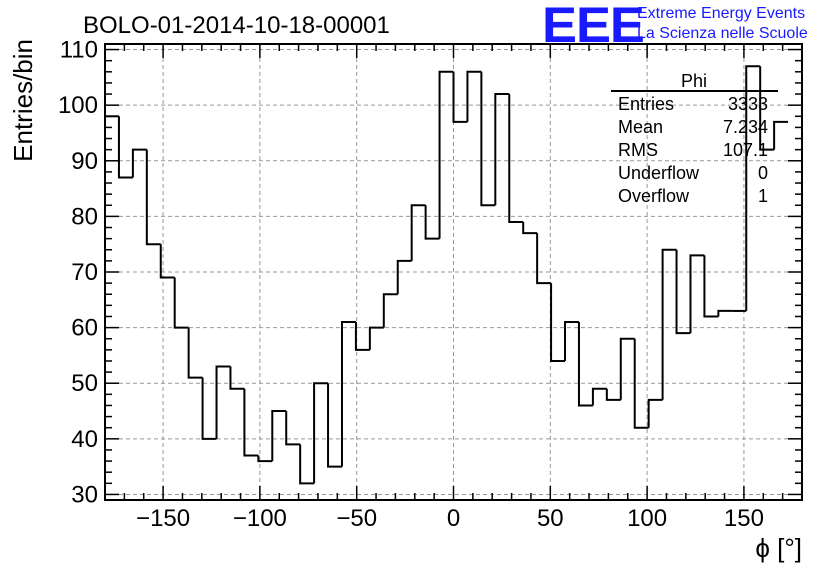 The height and width of the screenshot is (572, 836). Describe the element at coordinates (84, 216) in the screenshot. I see `y-tick-label: 80` at that location.